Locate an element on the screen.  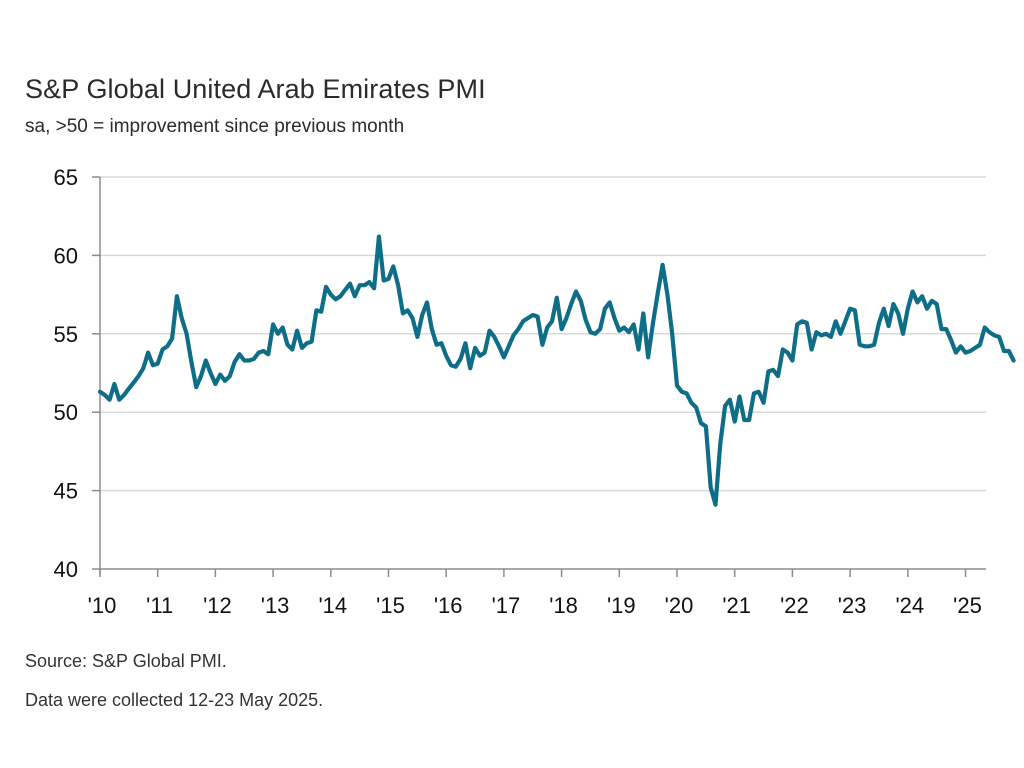
x-tick-label: '13 is located at coordinates (275, 605).